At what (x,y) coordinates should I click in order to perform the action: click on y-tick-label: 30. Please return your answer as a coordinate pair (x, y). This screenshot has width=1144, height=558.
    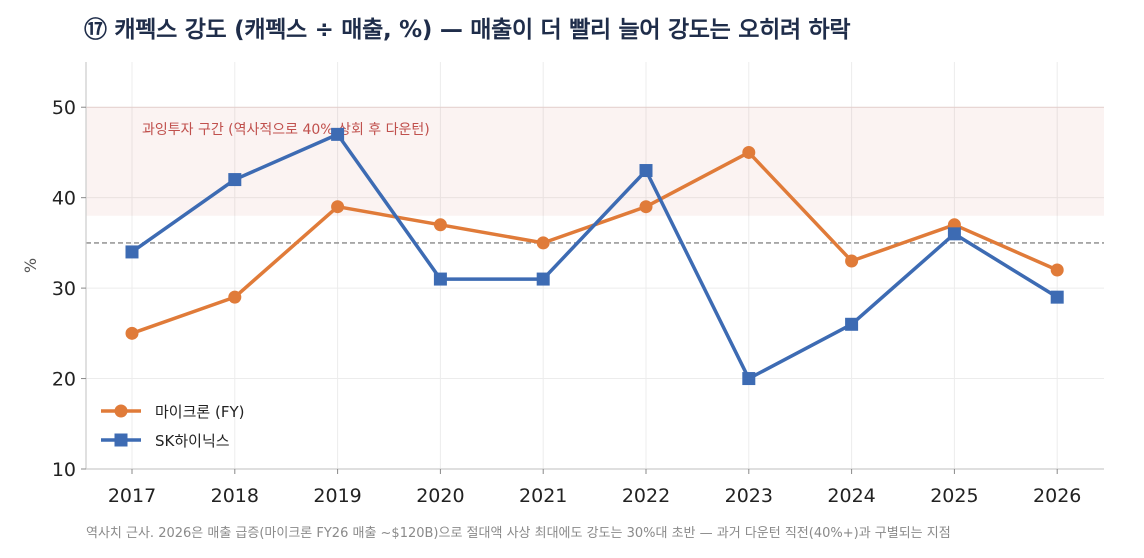
    Looking at the image, I should click on (64, 289).